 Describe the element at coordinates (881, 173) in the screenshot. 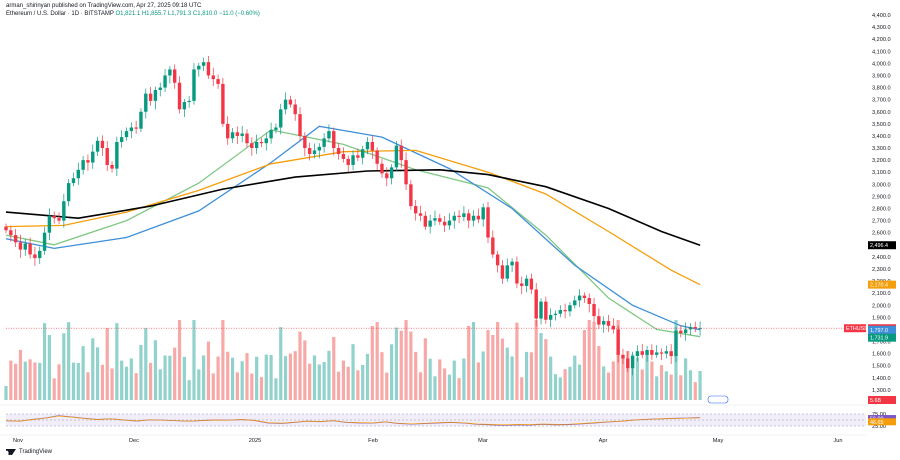

I see `price-tick-label: 3,100.0` at that location.